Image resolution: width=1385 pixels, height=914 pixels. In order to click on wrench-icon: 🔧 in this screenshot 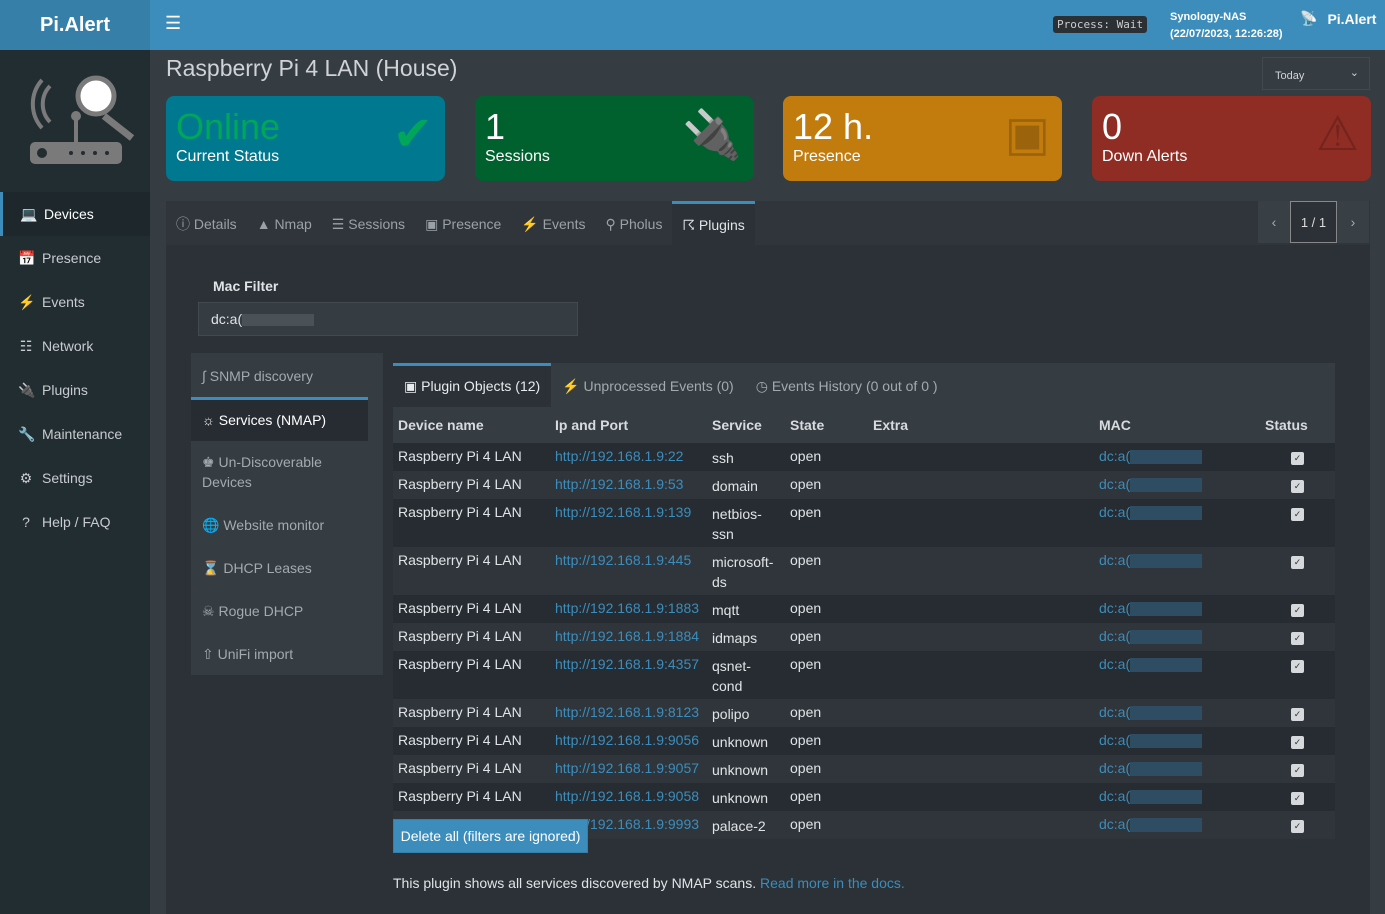, I will do `click(27, 433)`.